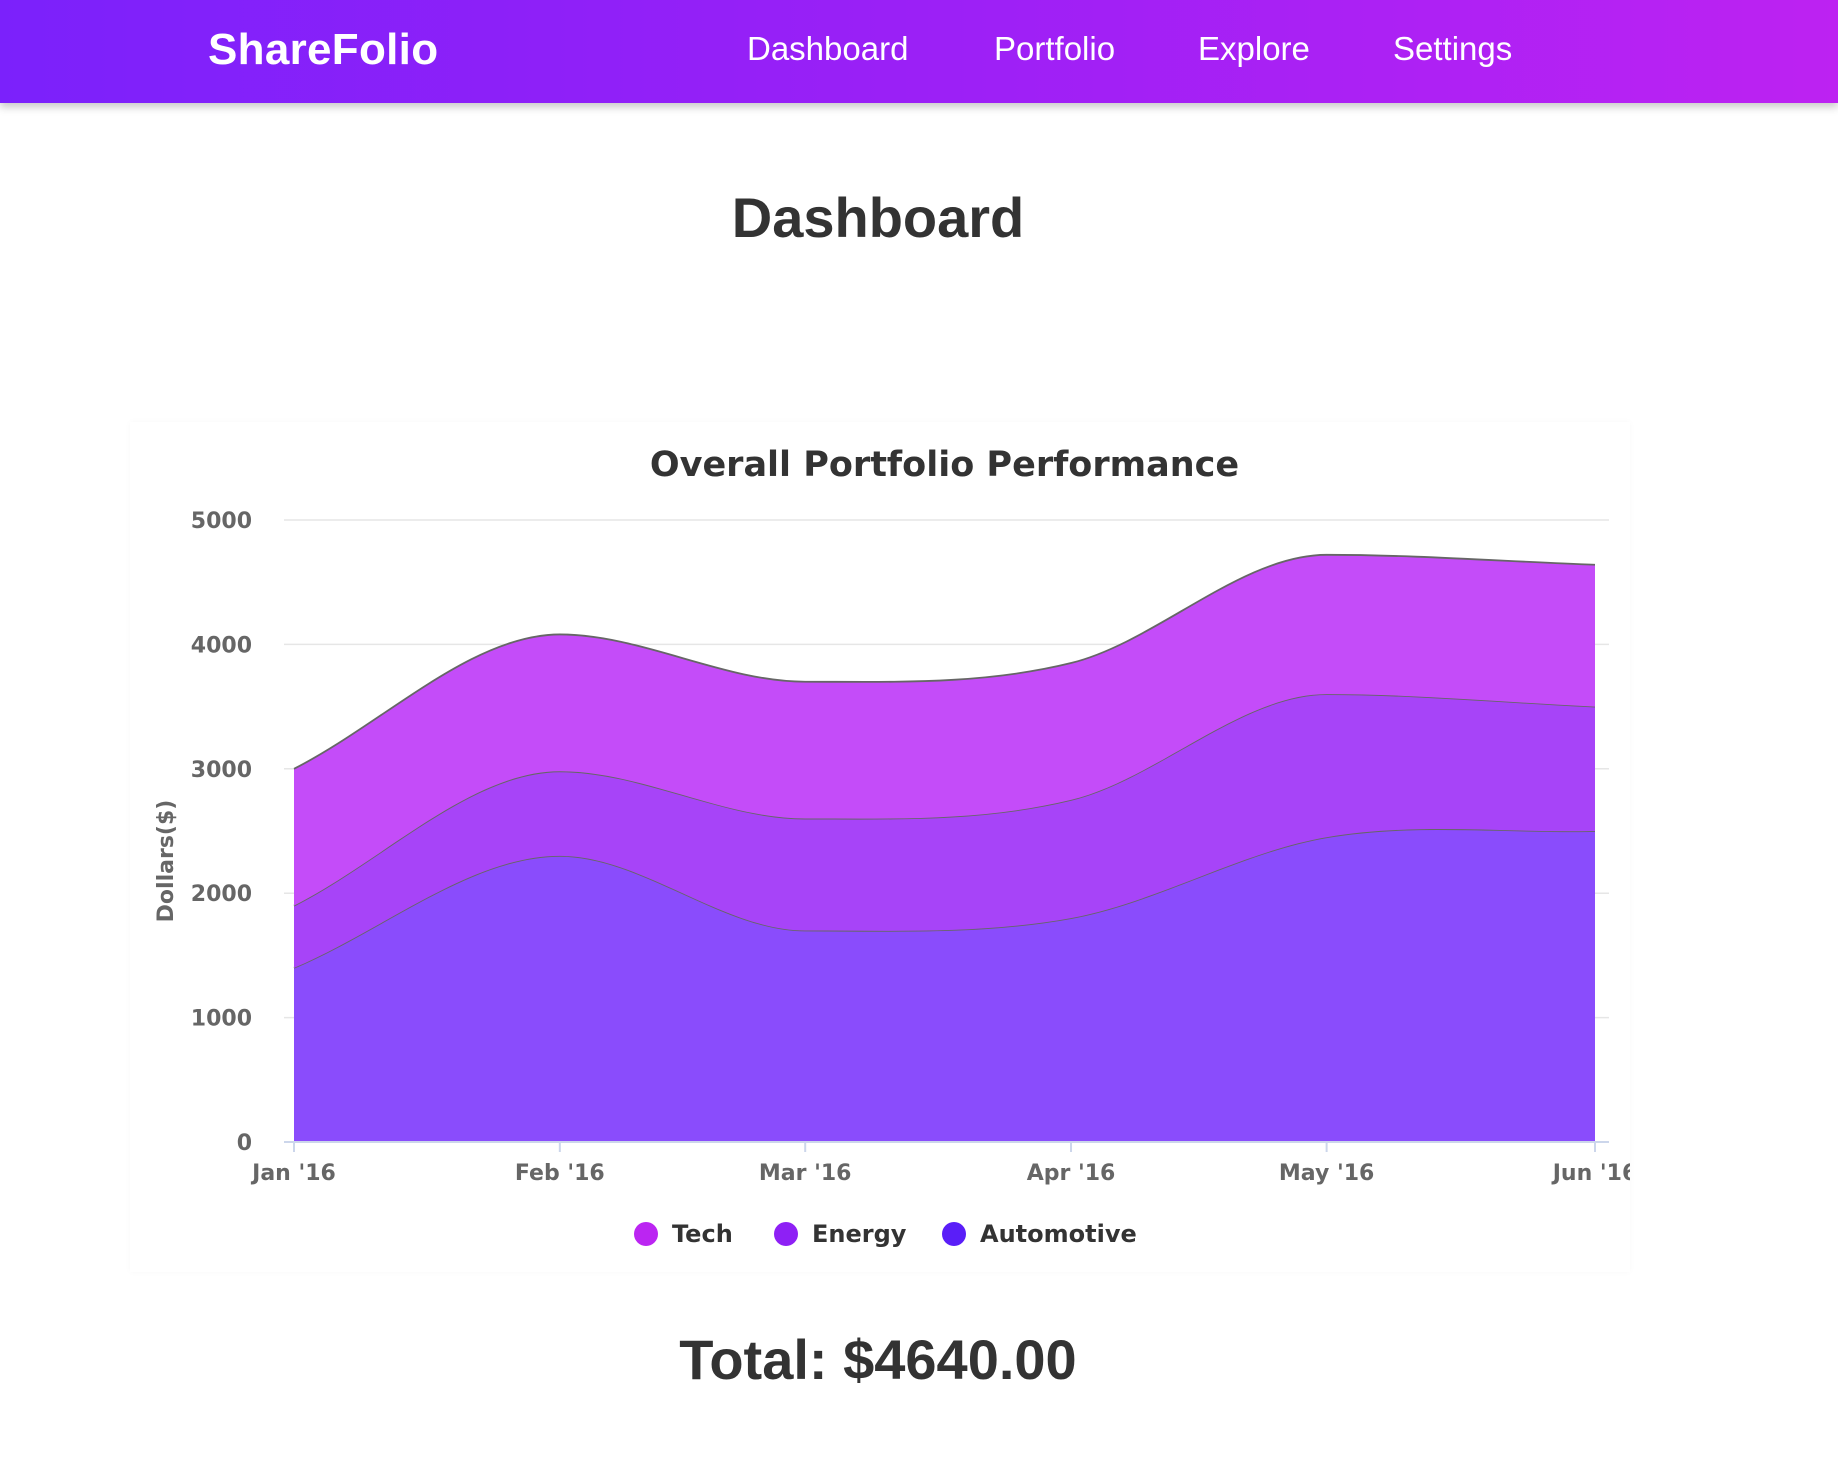 This screenshot has width=1838, height=1468. What do you see at coordinates (954, 1234) in the screenshot?
I see `legend-marker-automotive` at bounding box center [954, 1234].